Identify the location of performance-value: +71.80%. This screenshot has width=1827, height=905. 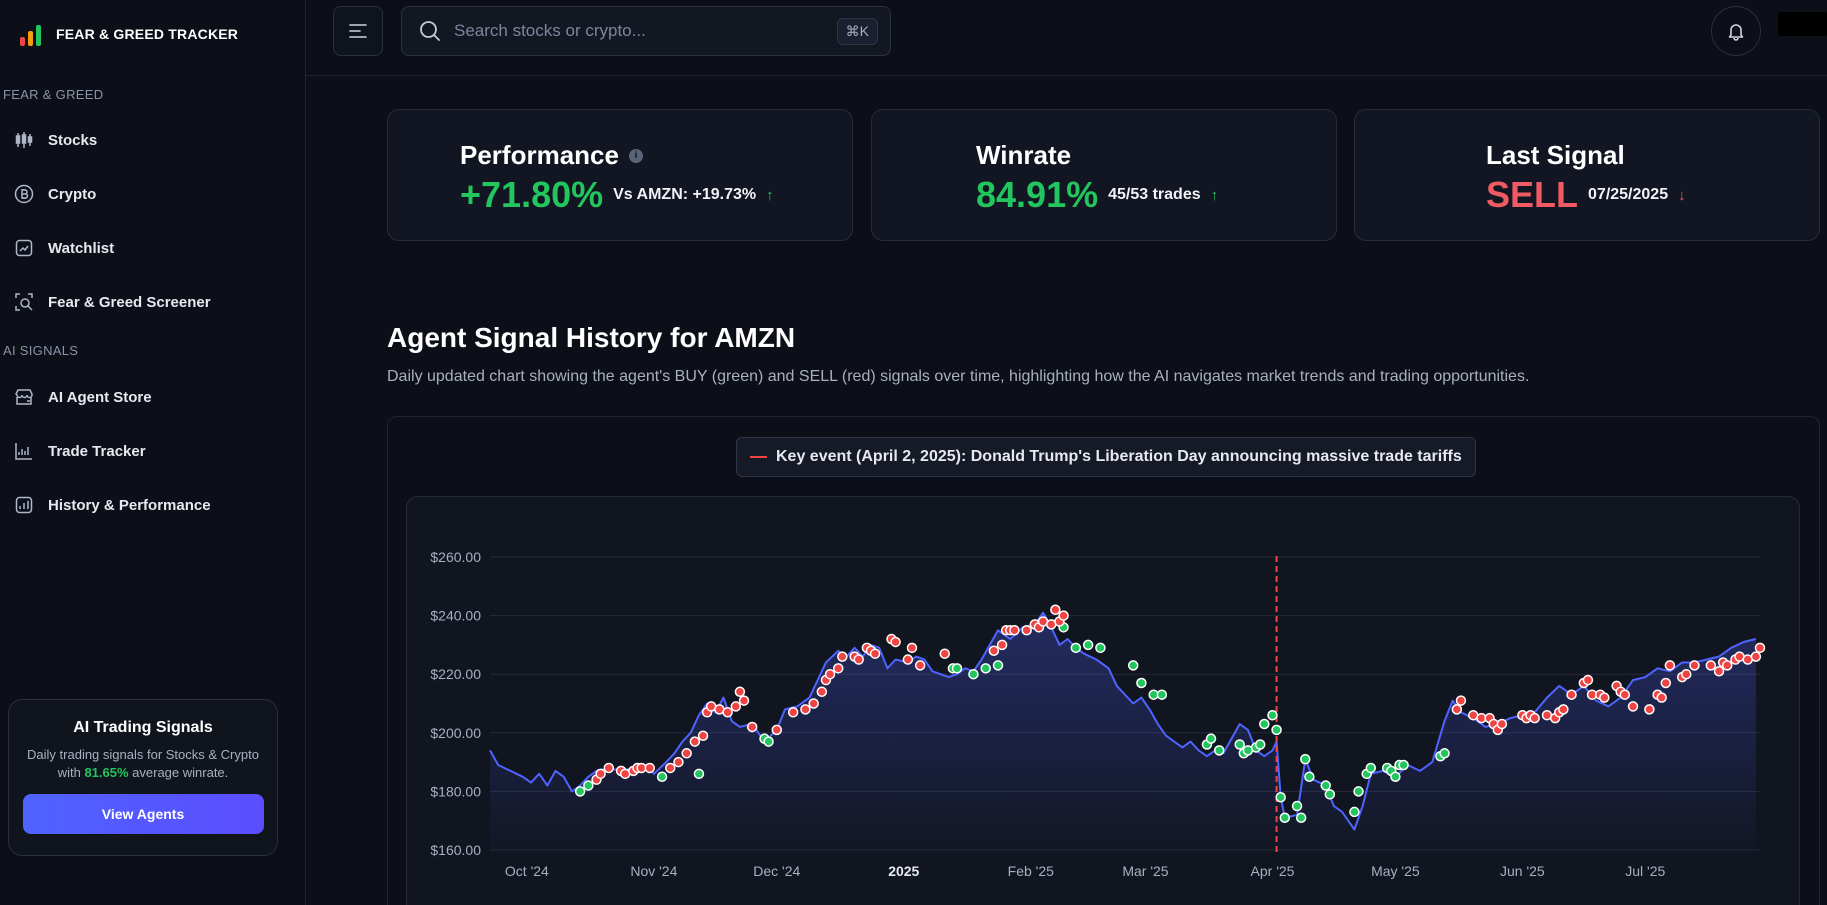
(532, 194).